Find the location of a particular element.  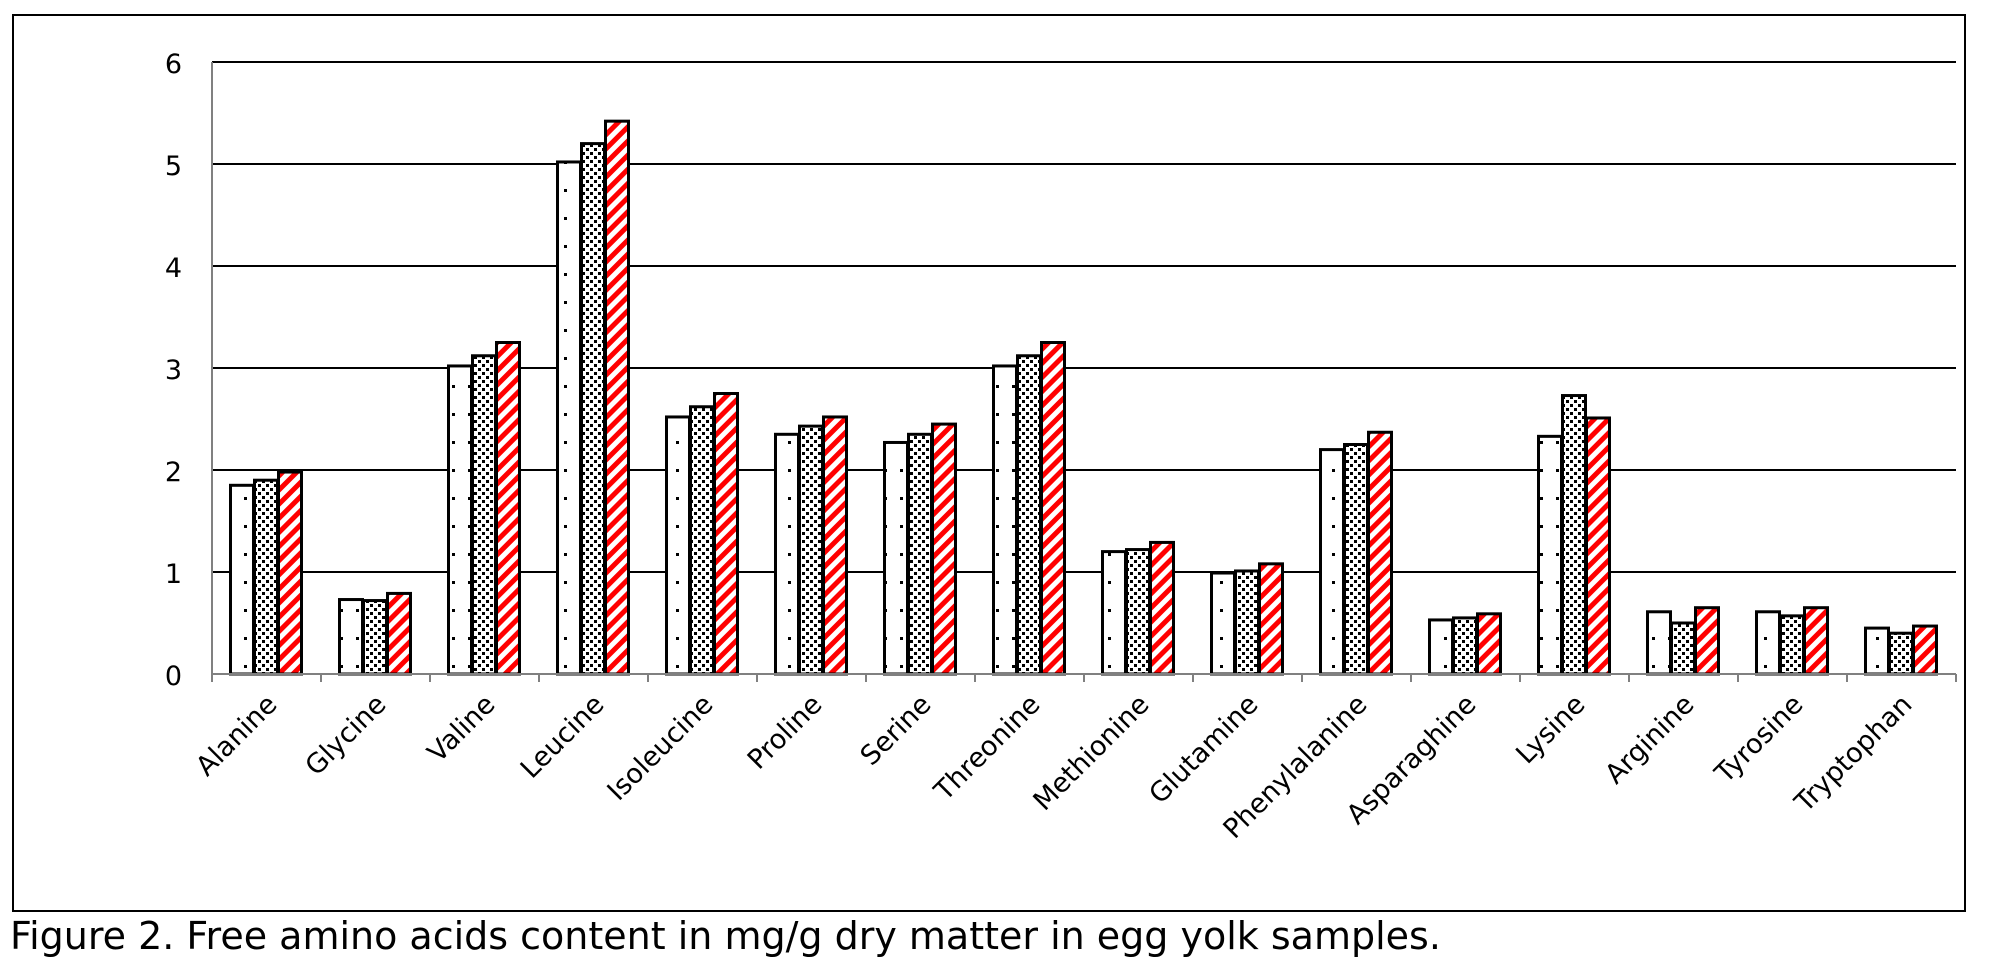

x-tick-label: Arginine is located at coordinates (1649, 739).